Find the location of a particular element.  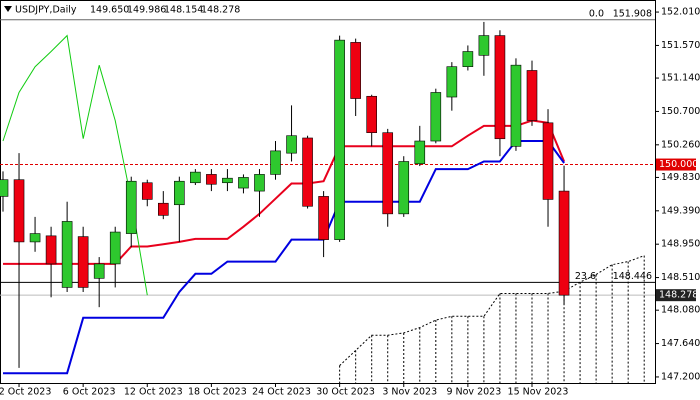

x-tick-label: 9 Nov 2023 is located at coordinates (473, 392).